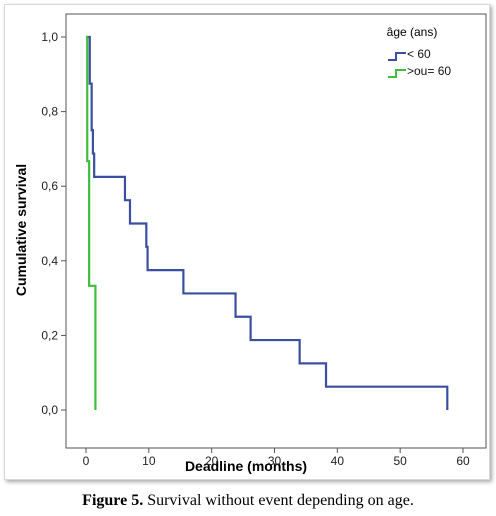  What do you see at coordinates (49, 112) in the screenshot?
I see `y-tick-label: 0,8` at bounding box center [49, 112].